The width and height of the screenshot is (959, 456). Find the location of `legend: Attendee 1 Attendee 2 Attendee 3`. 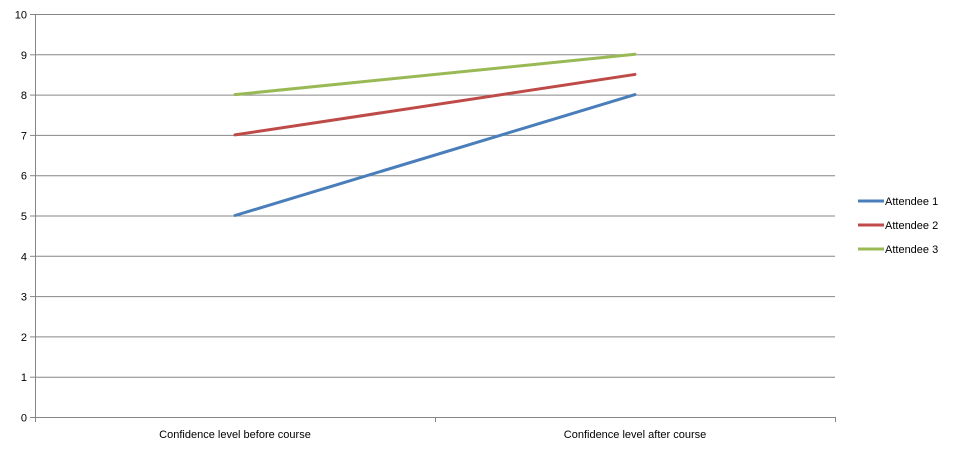

legend: Attendee 1 Attendee 2 Attendee 3 is located at coordinates (898, 226).